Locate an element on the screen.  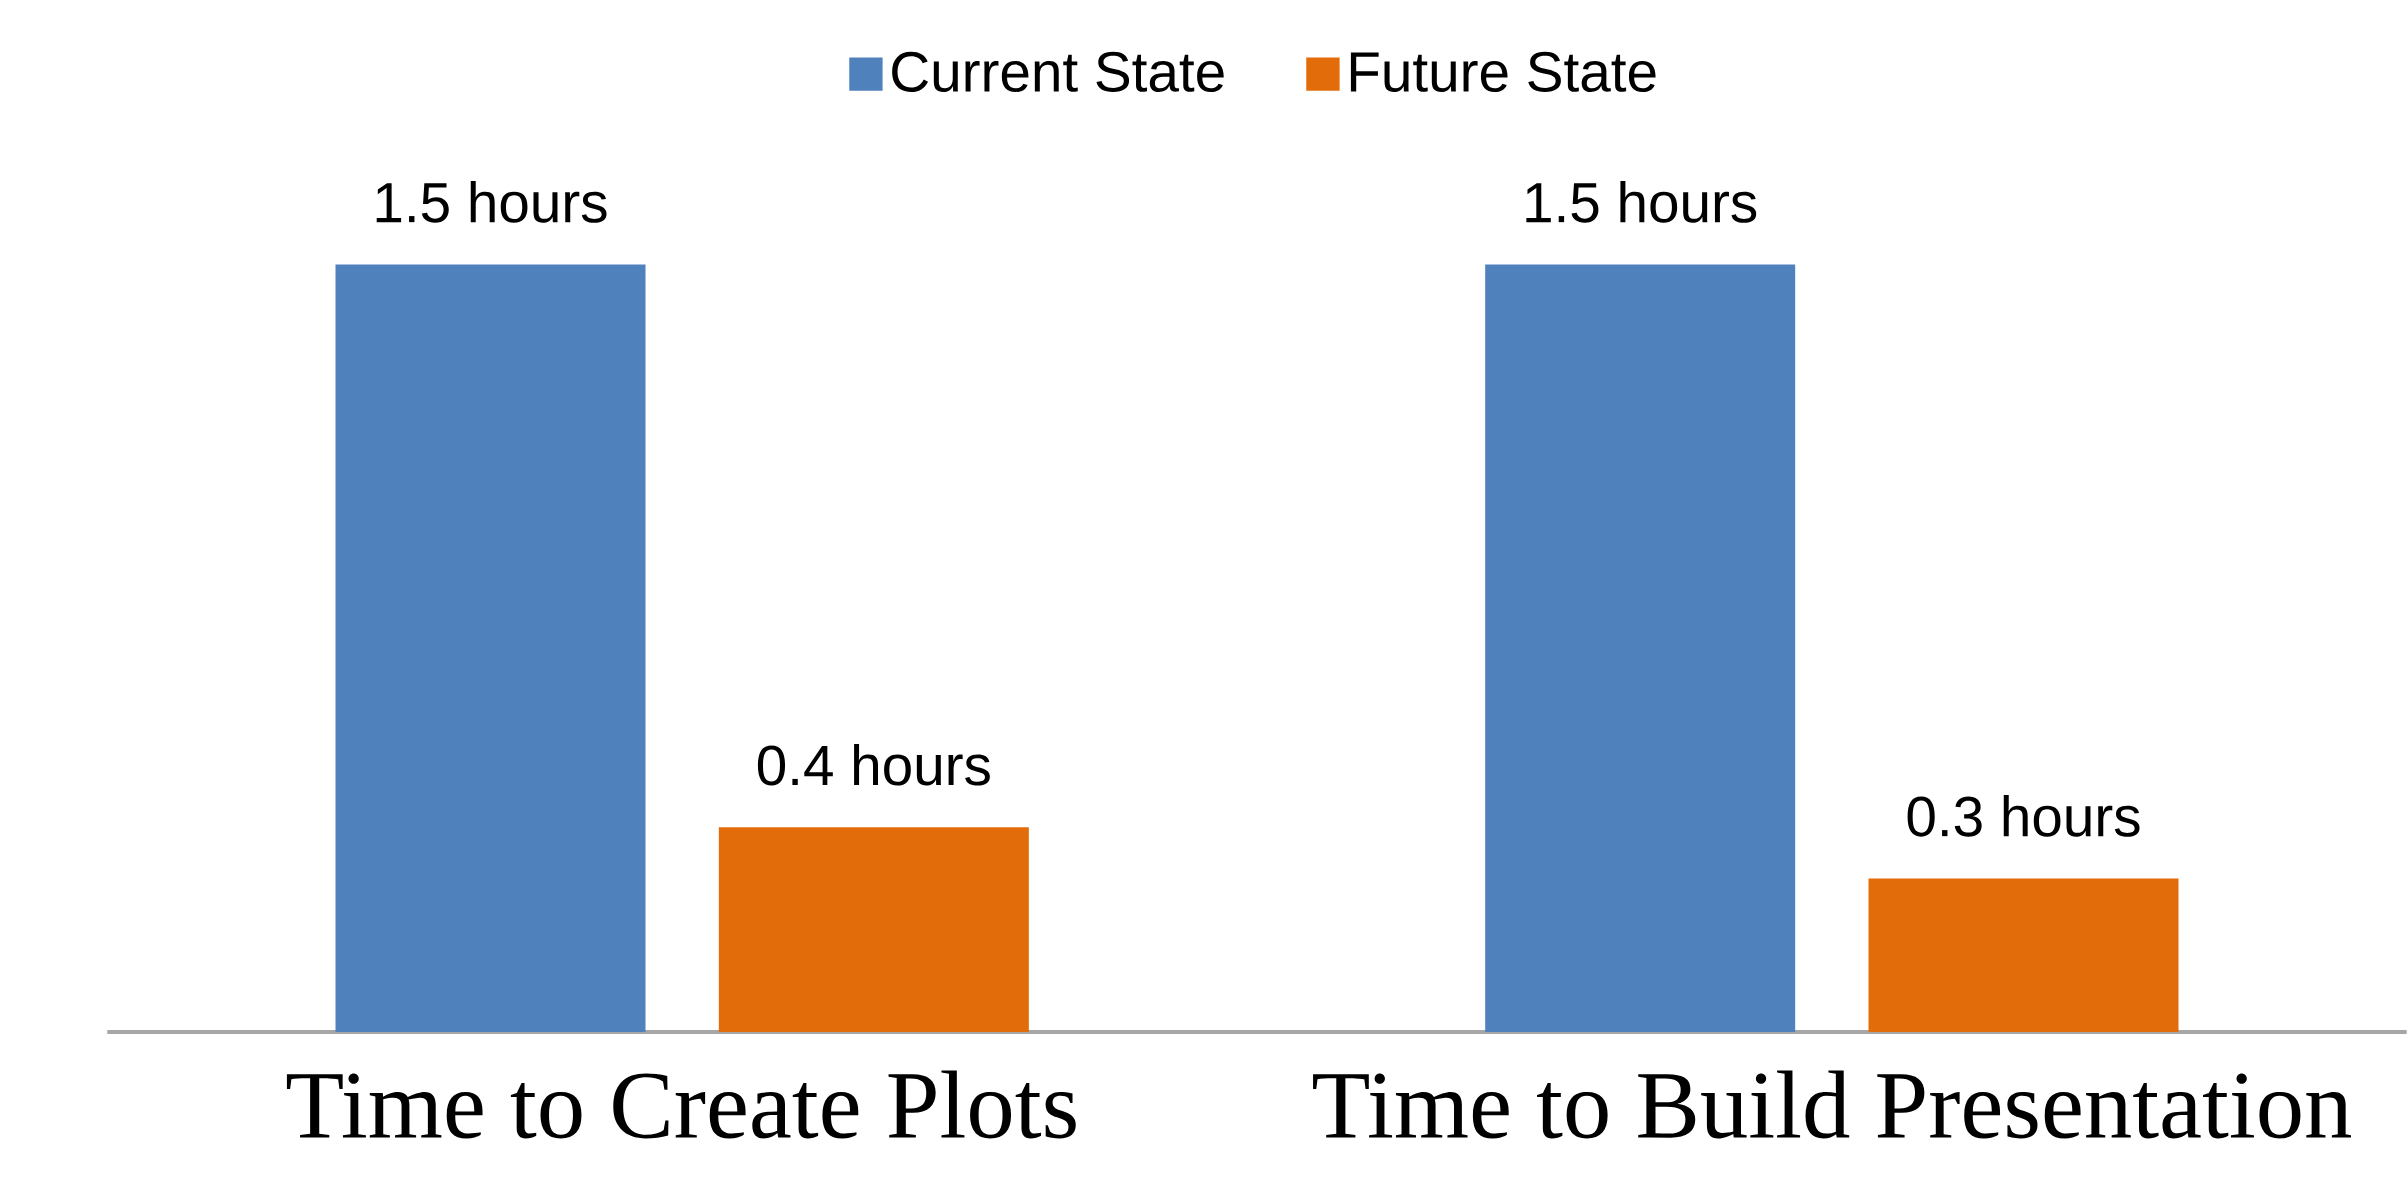
legend-label: Current State is located at coordinates (1058, 72).